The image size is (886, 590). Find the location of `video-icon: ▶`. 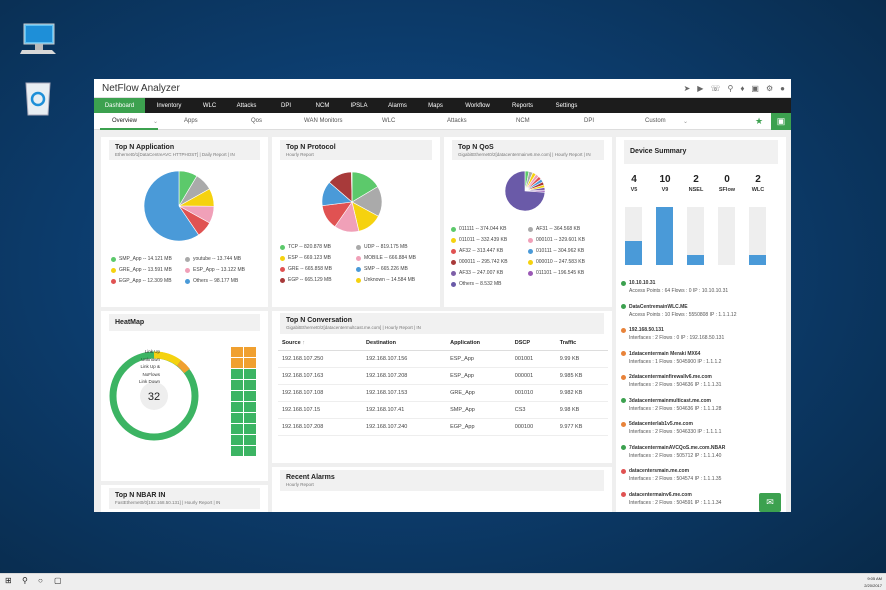

video-icon: ▶ is located at coordinates (700, 88).